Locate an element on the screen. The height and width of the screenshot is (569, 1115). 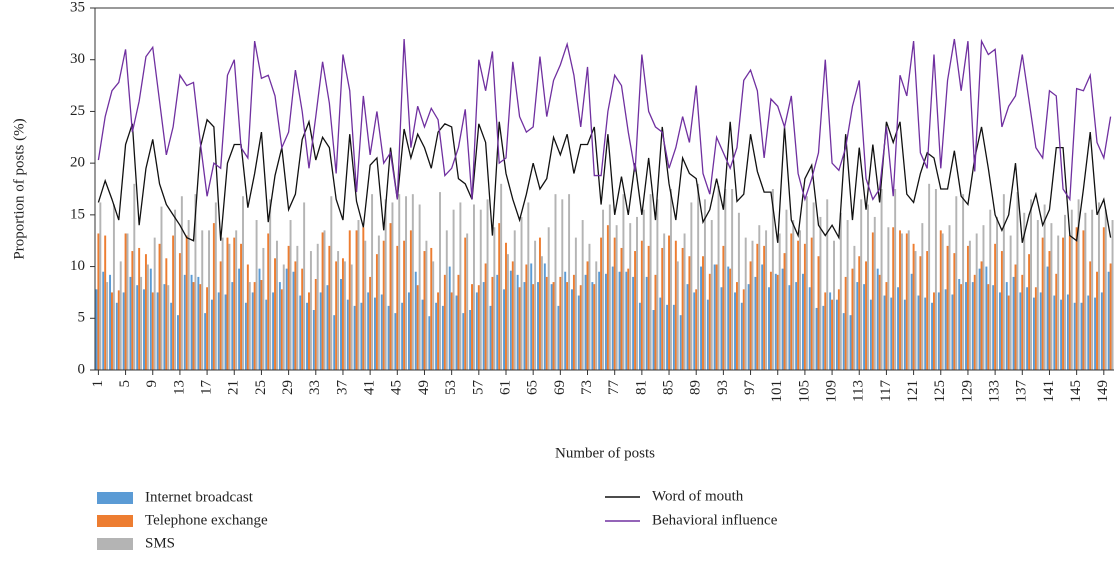
y-axis-title: Proportion of posts (%) is located at coordinates (19, 188).